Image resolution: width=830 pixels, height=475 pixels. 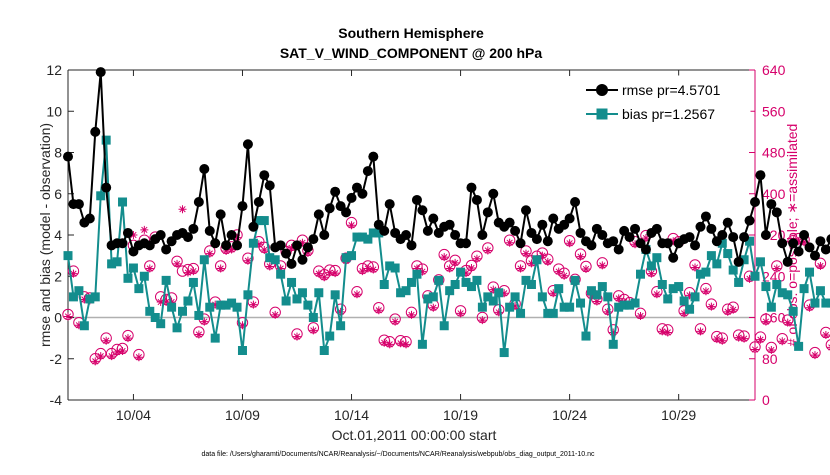 What do you see at coordinates (54, 70) in the screenshot?
I see `y-tick-label-left: 12` at bounding box center [54, 70].